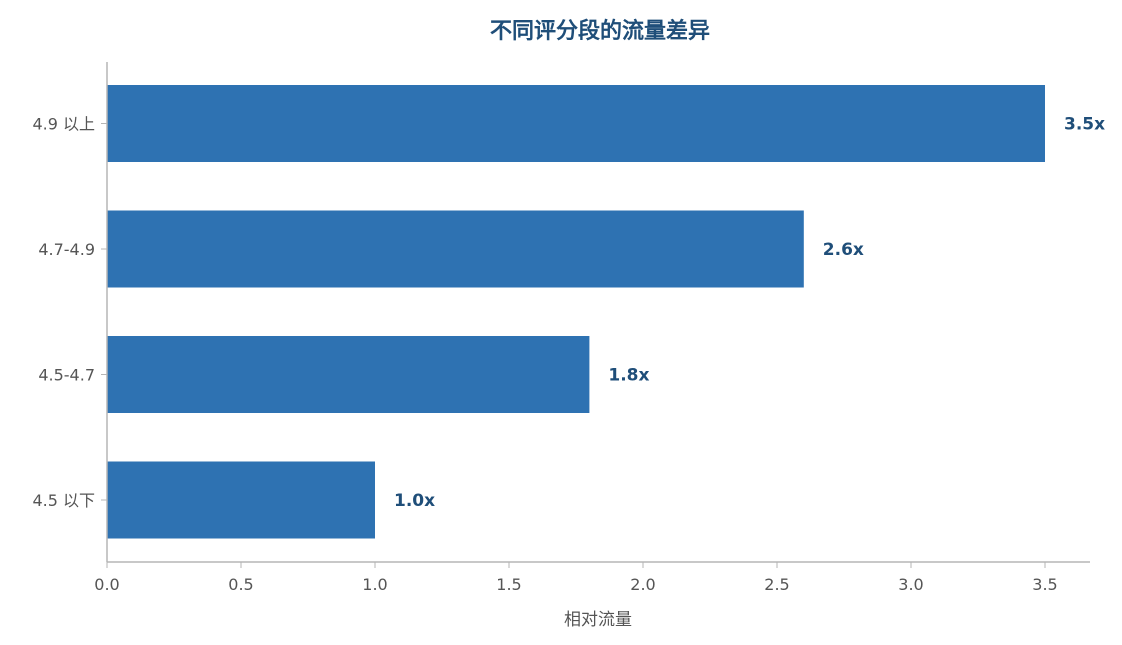 The image size is (1122, 645). What do you see at coordinates (63, 500) in the screenshot?
I see `y-tick-label-3: 4.5 以下` at bounding box center [63, 500].